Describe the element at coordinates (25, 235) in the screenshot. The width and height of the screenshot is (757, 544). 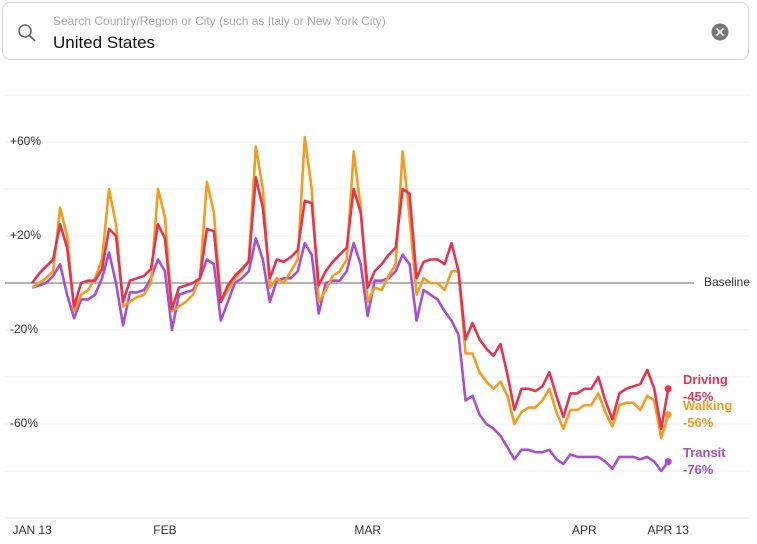
I see `y-tick-label: +20%` at that location.